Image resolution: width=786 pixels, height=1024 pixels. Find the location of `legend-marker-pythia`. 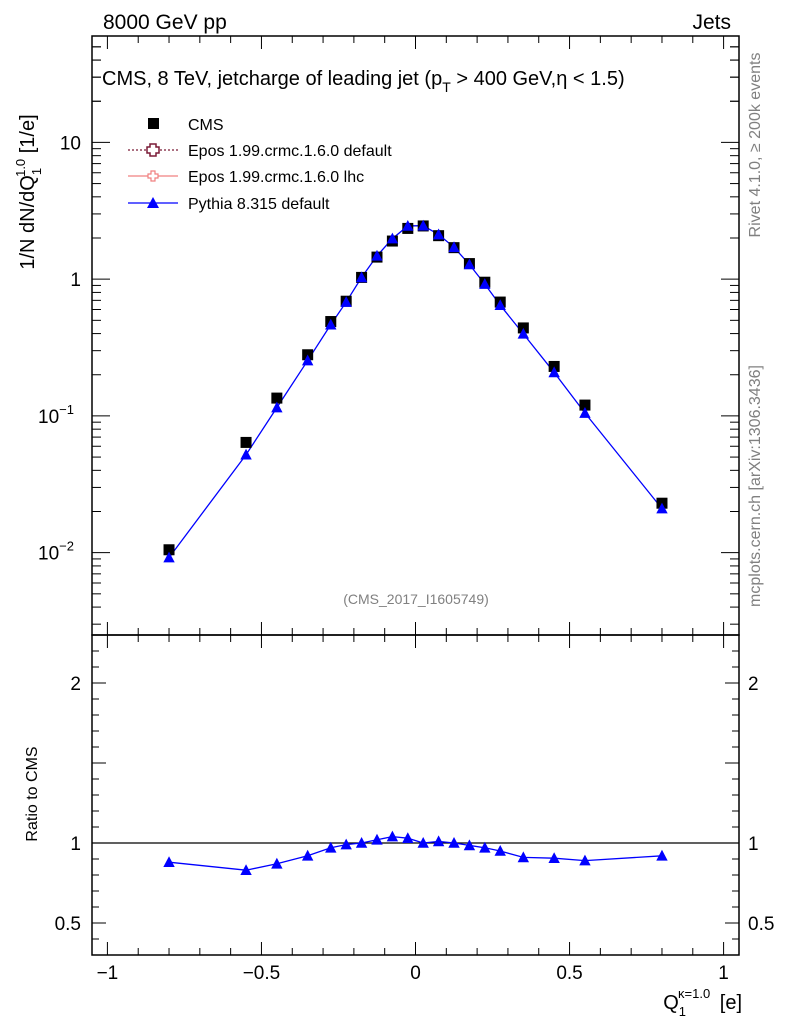

legend-marker-pythia is located at coordinates (153, 202).